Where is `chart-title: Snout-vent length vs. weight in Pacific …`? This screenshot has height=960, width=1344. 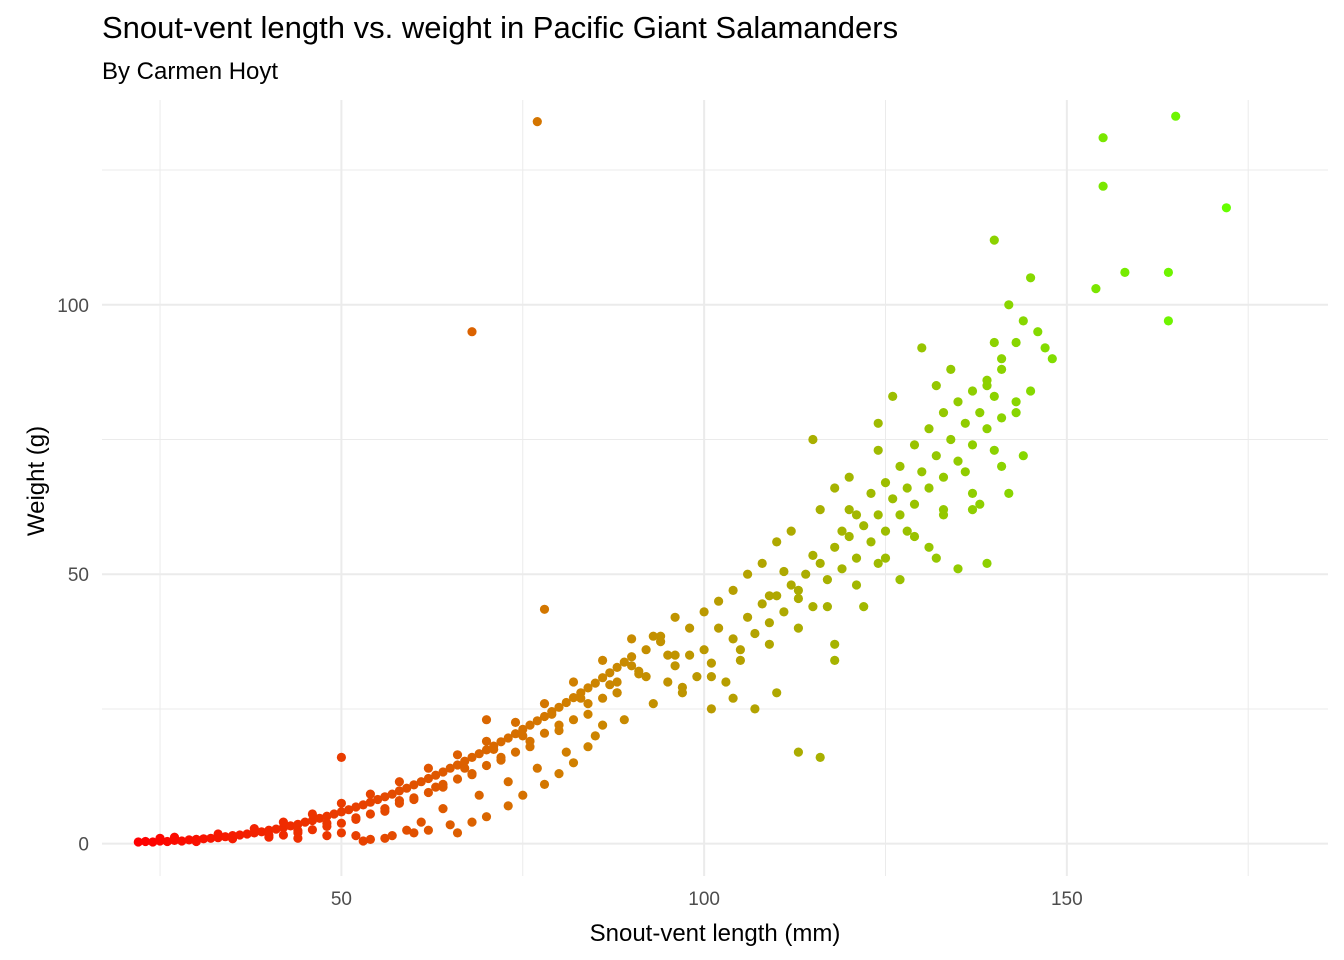 chart-title: Snout-vent length vs. weight in Pacific … is located at coordinates (500, 27).